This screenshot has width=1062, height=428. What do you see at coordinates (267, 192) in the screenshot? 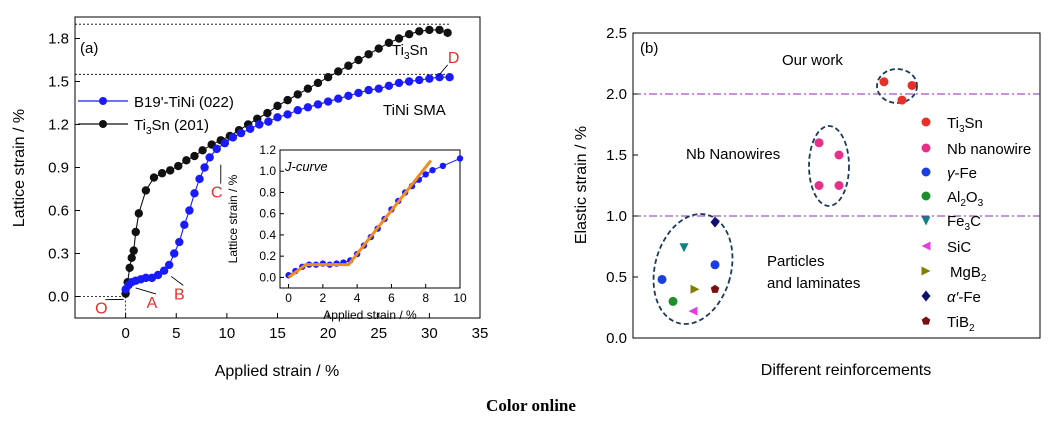
I see `inset-y-tick-label: 0.8` at bounding box center [267, 192].